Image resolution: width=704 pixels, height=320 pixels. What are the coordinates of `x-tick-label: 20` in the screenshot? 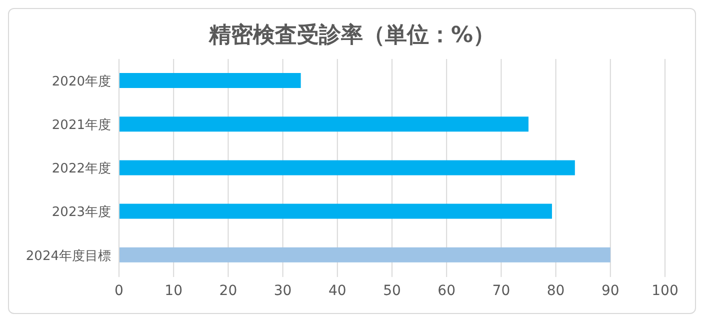 It's located at (228, 290).